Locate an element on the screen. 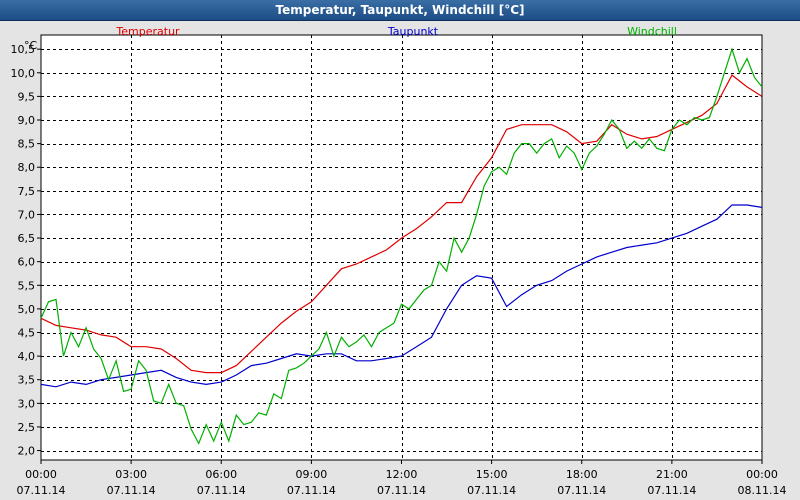 The image size is (800, 500). y-tick-label: 10,0 is located at coordinates (23, 73).